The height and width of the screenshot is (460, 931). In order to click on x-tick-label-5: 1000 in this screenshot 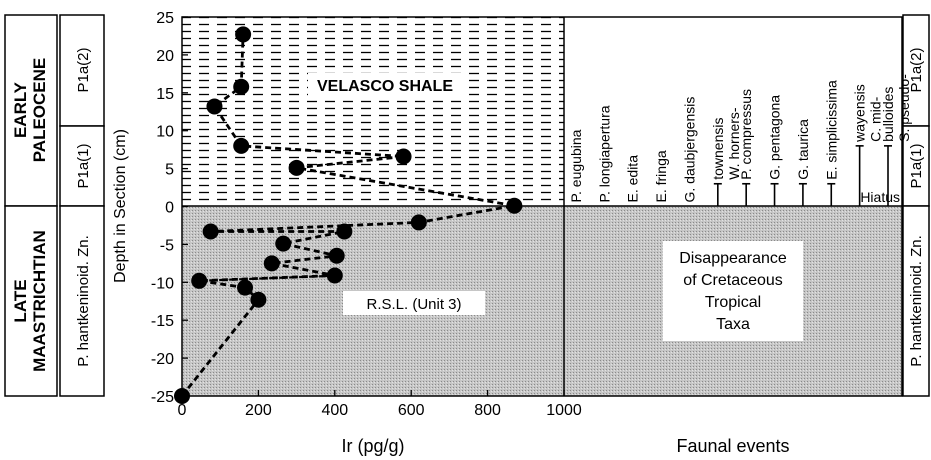, I will do `click(564, 410)`.